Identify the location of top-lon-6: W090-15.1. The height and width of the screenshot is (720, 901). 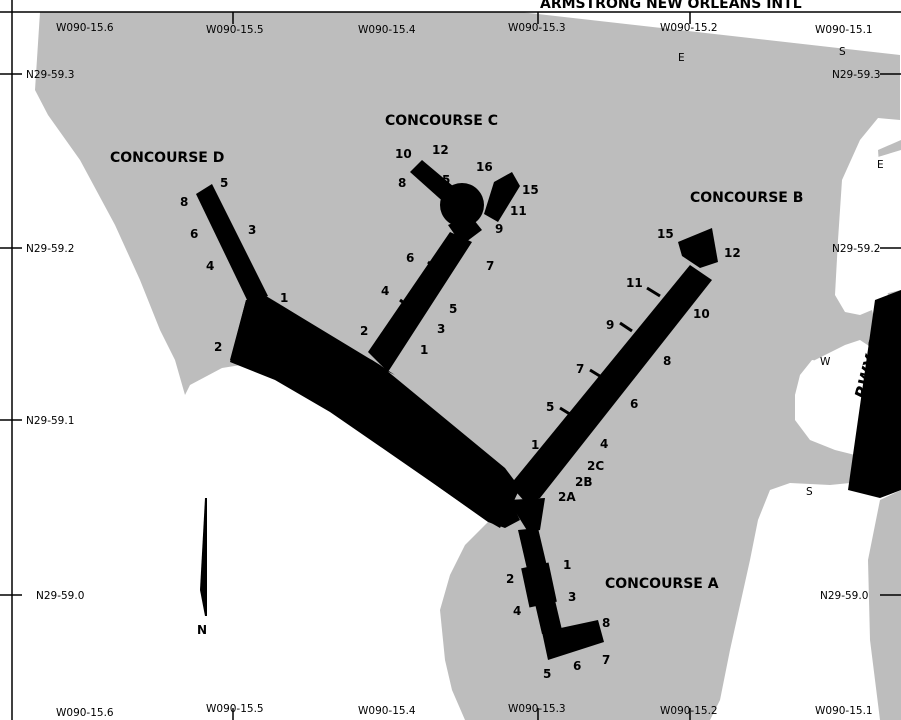
(844, 30).